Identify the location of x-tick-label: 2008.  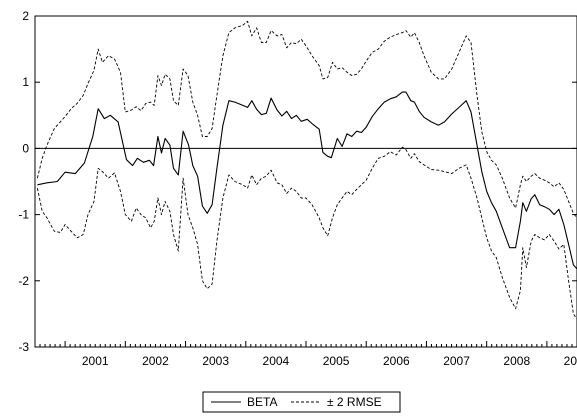
(516, 361).